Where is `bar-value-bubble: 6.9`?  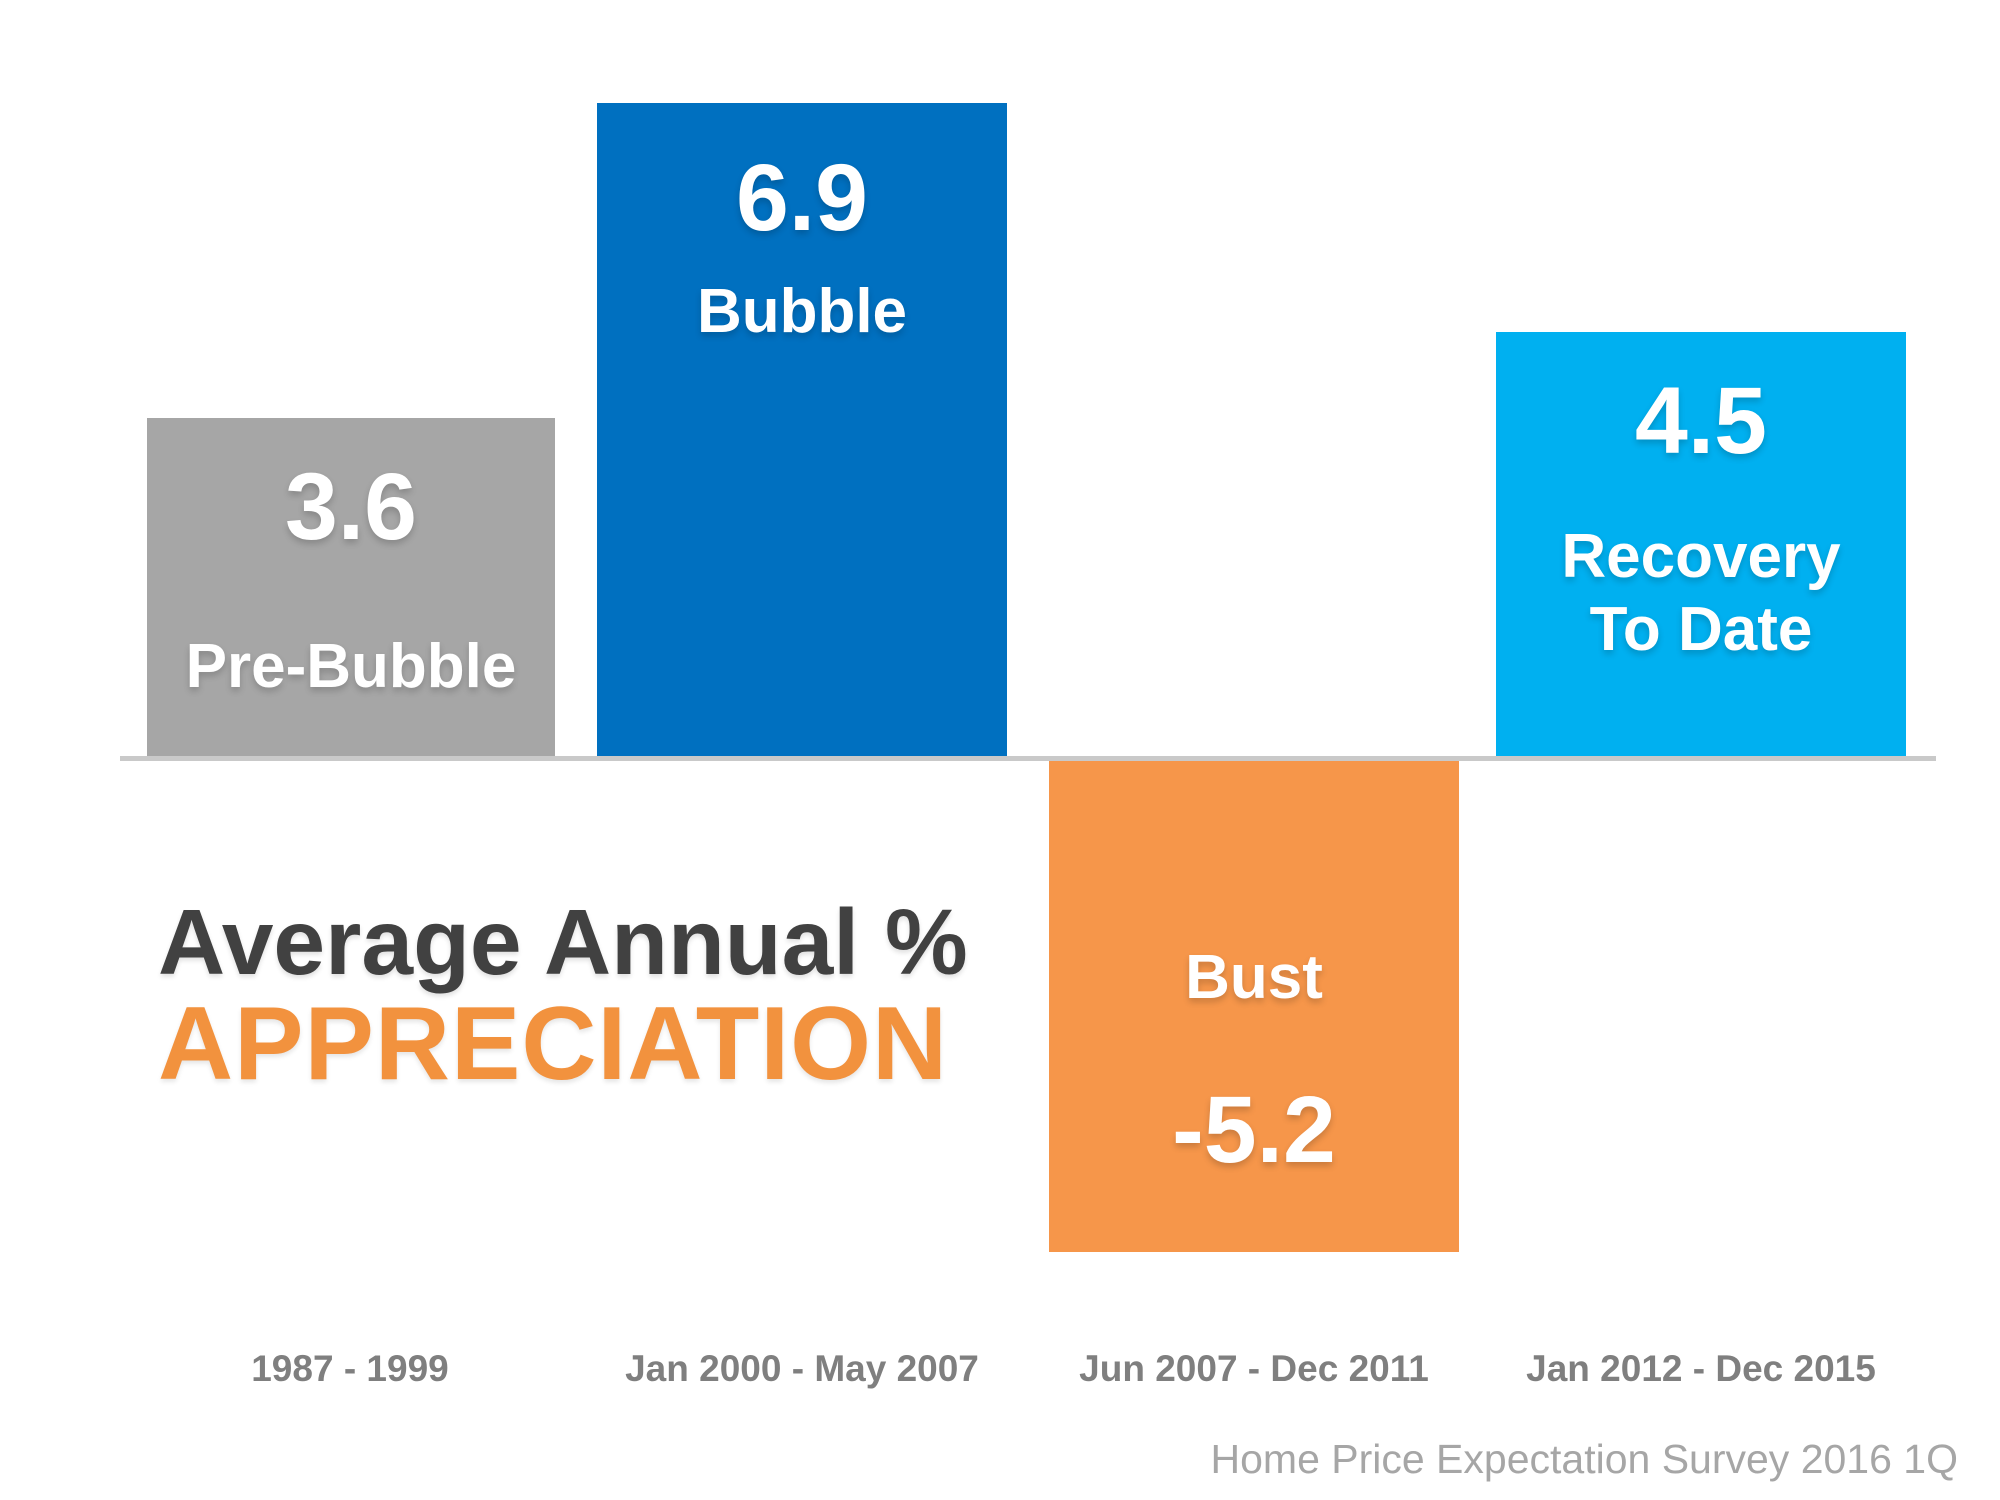
bar-value-bubble: 6.9 is located at coordinates (802, 198).